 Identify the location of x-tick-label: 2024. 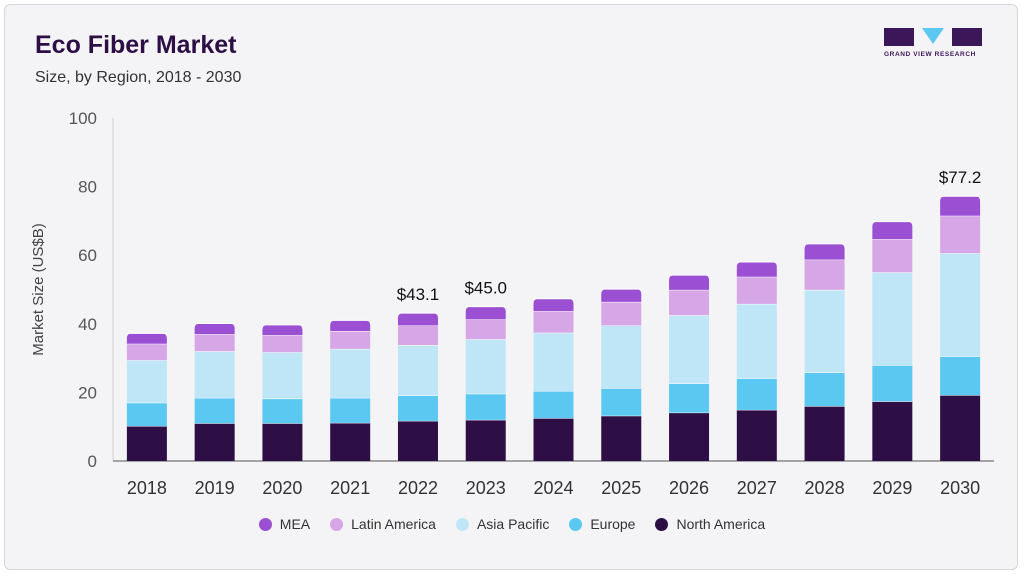
(553, 488).